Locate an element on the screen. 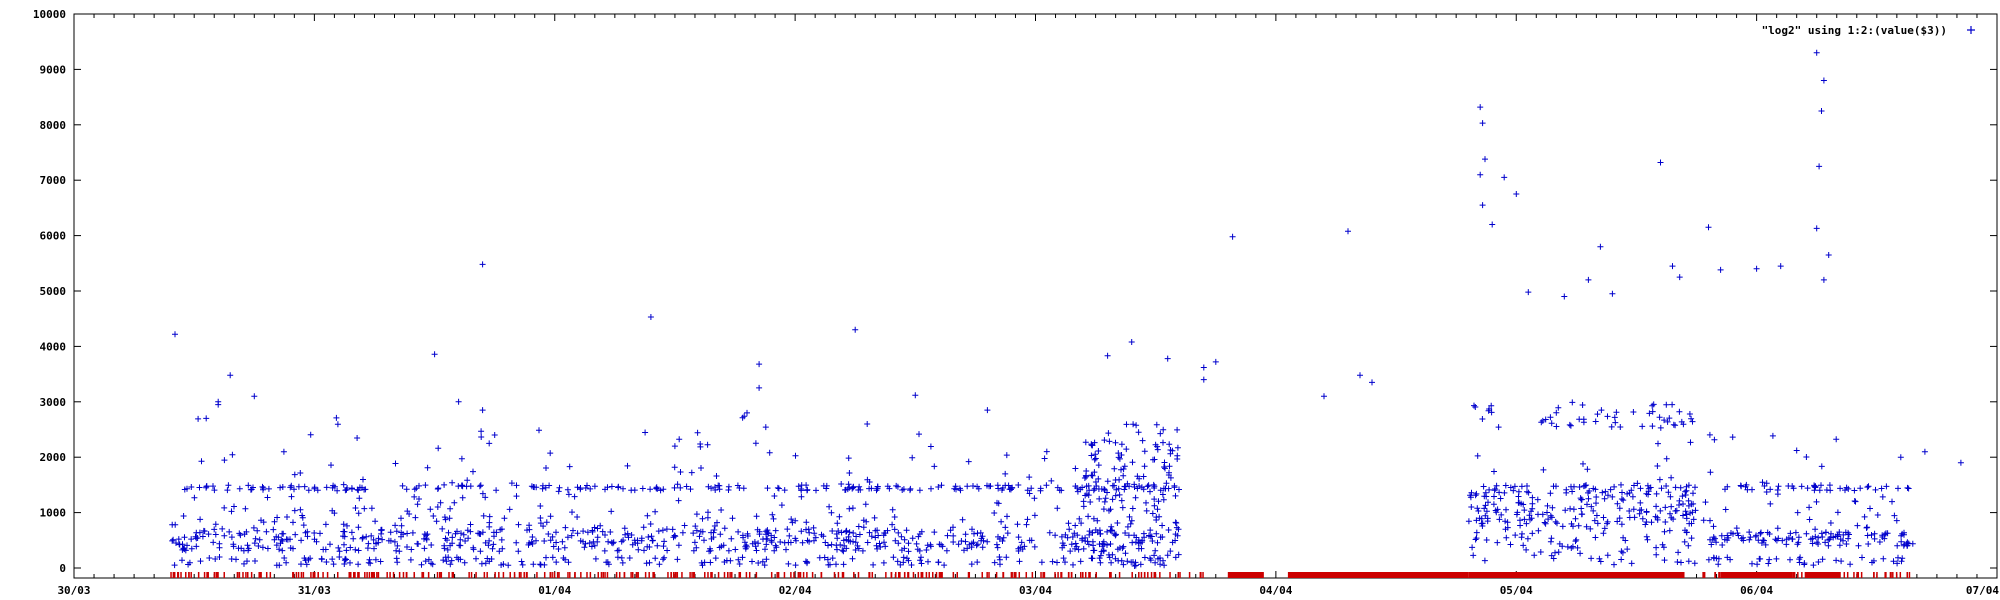  legend-marker-icon is located at coordinates (1971, 30).